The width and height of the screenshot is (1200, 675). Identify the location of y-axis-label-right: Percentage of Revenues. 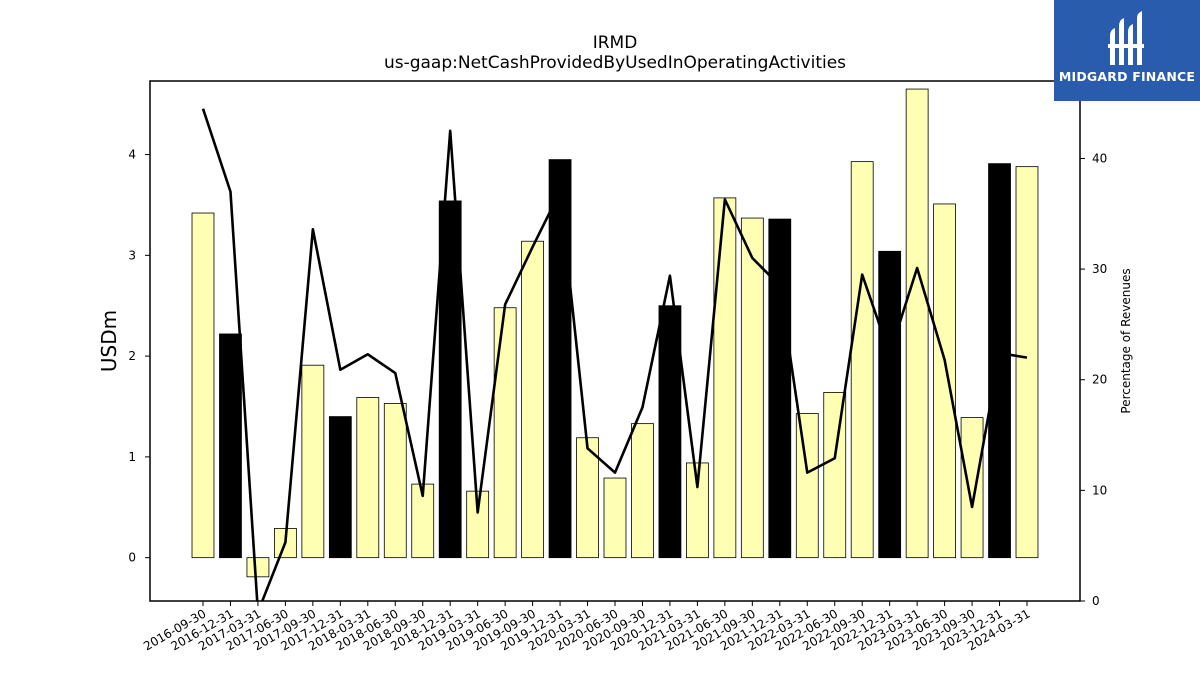
(1126, 340).